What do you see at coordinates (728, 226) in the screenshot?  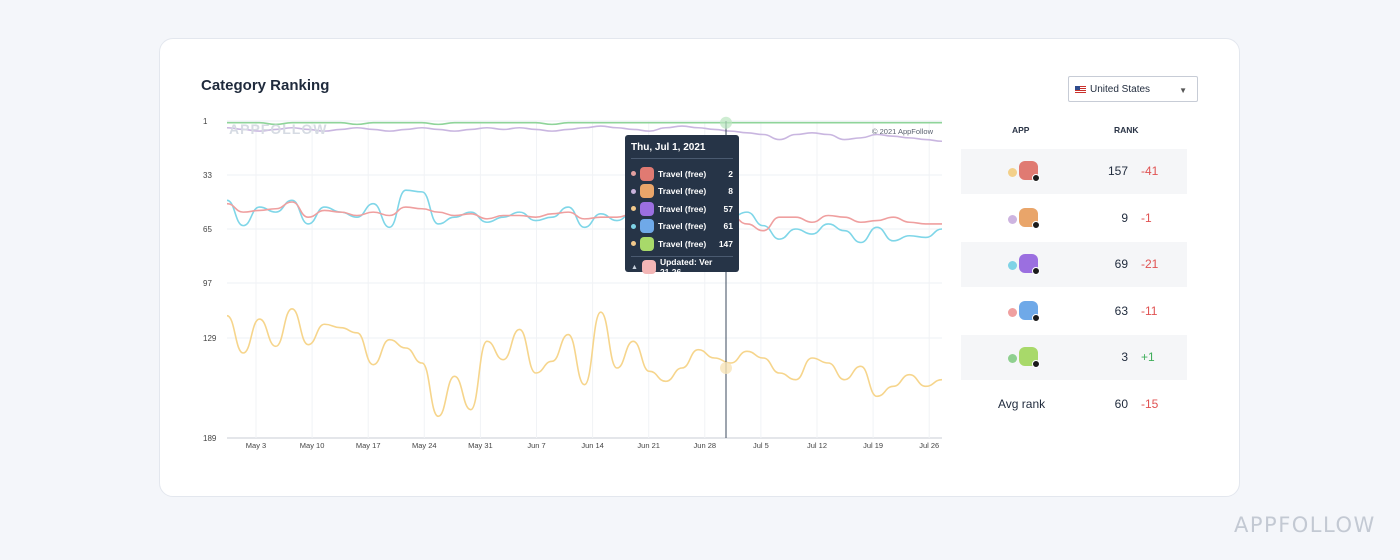 I see `tooltip-rank-value: 61` at bounding box center [728, 226].